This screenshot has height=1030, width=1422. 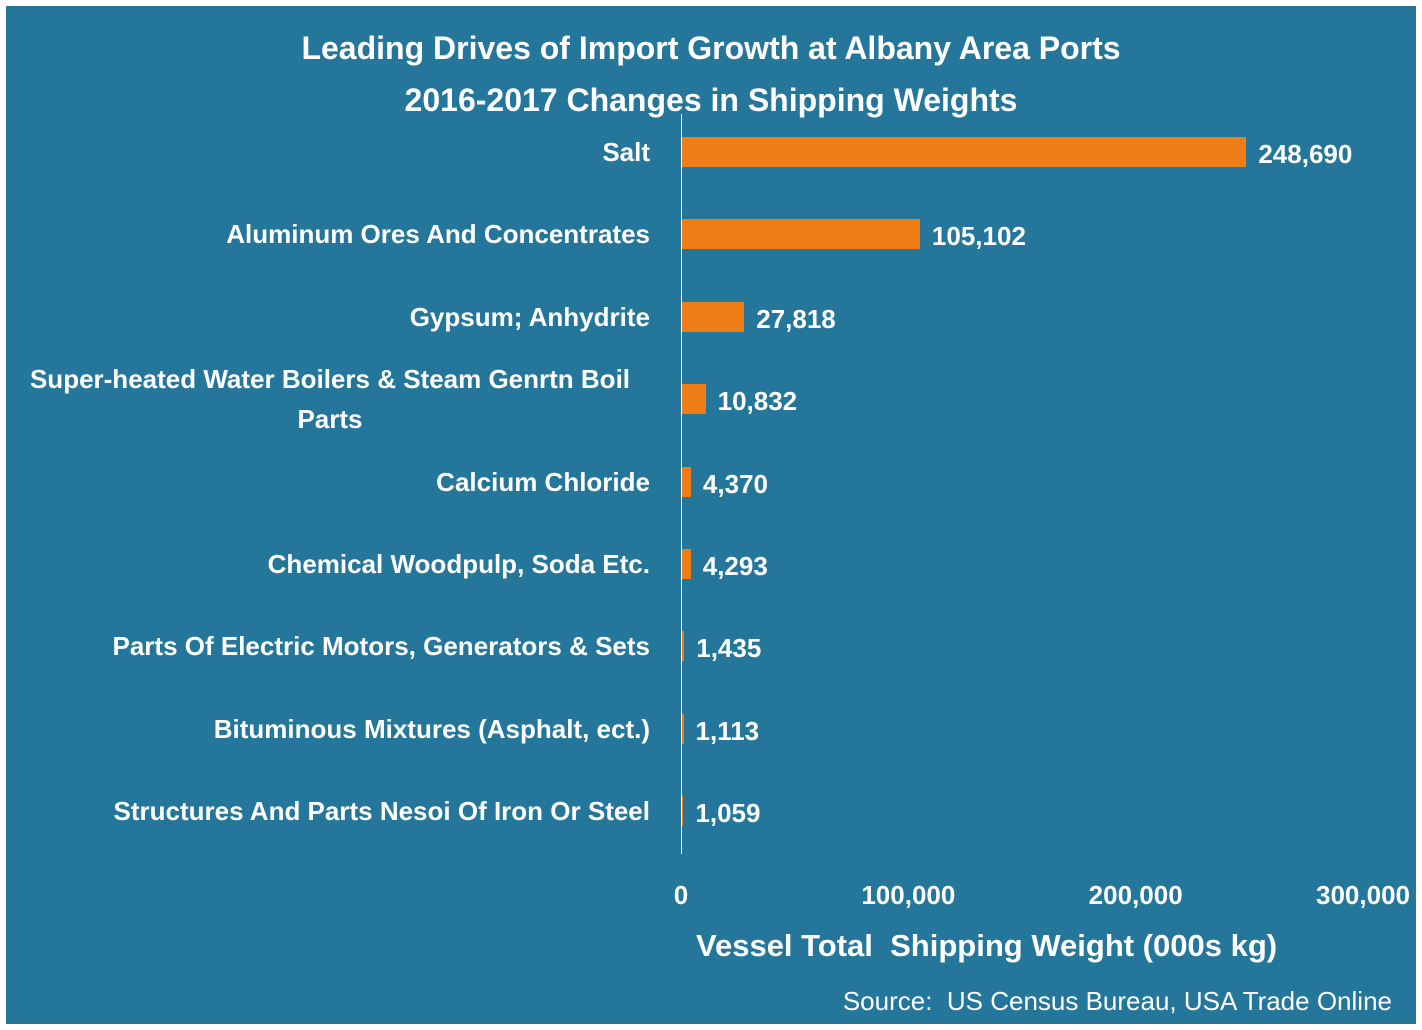 I want to click on data-label: 1,435, so click(x=729, y=648).